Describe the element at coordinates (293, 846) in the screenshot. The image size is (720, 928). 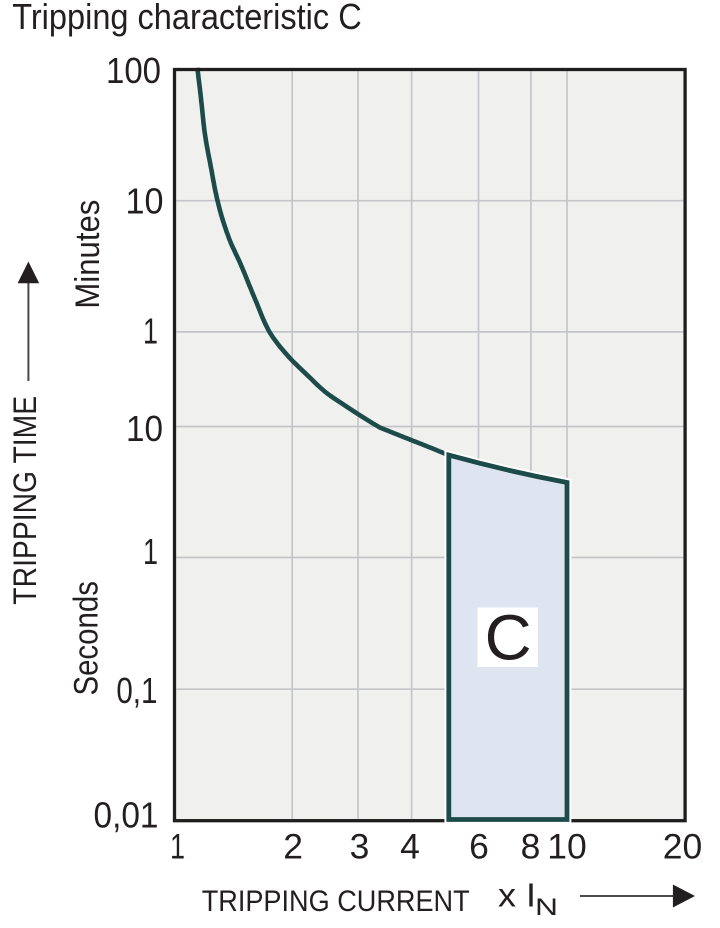
I see `svg-text: 2` at that location.